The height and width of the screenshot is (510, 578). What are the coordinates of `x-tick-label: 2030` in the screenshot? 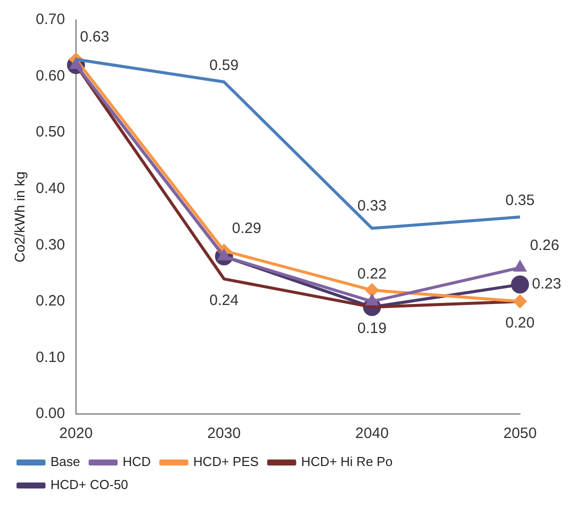 It's located at (224, 433).